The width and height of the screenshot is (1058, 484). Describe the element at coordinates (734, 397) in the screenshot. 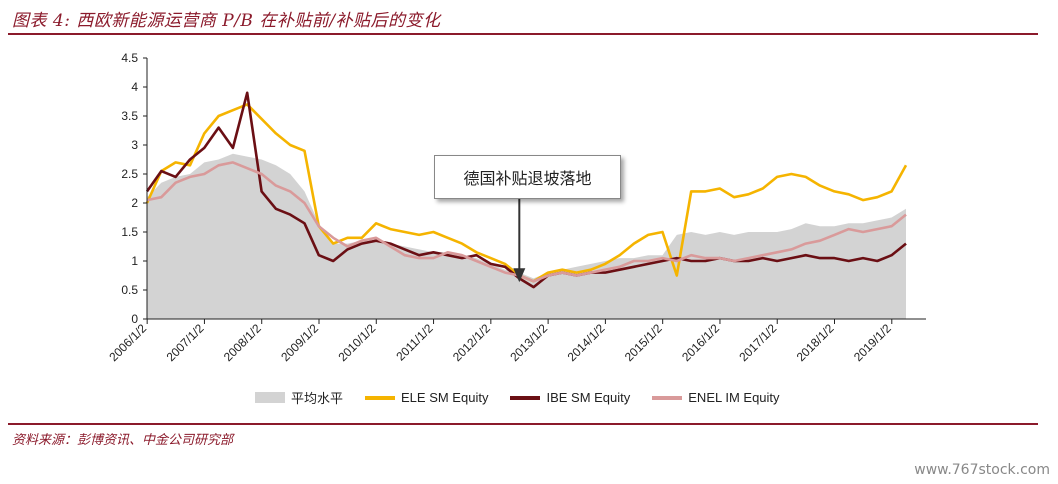

I see `legend-label-enel: ENEL IM Equity` at that location.